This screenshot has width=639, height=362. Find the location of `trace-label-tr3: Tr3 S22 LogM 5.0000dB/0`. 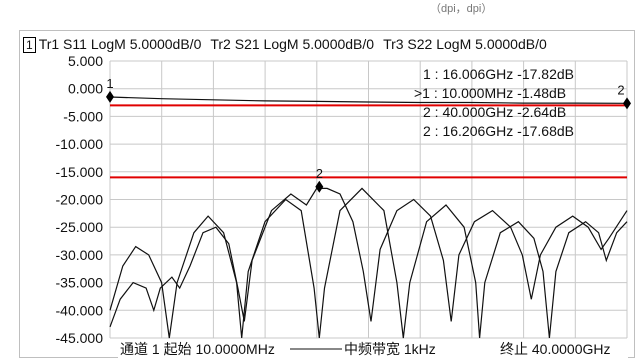

trace-label-tr3: Tr3 S22 LogM 5.0000dB/0 is located at coordinates (465, 44).